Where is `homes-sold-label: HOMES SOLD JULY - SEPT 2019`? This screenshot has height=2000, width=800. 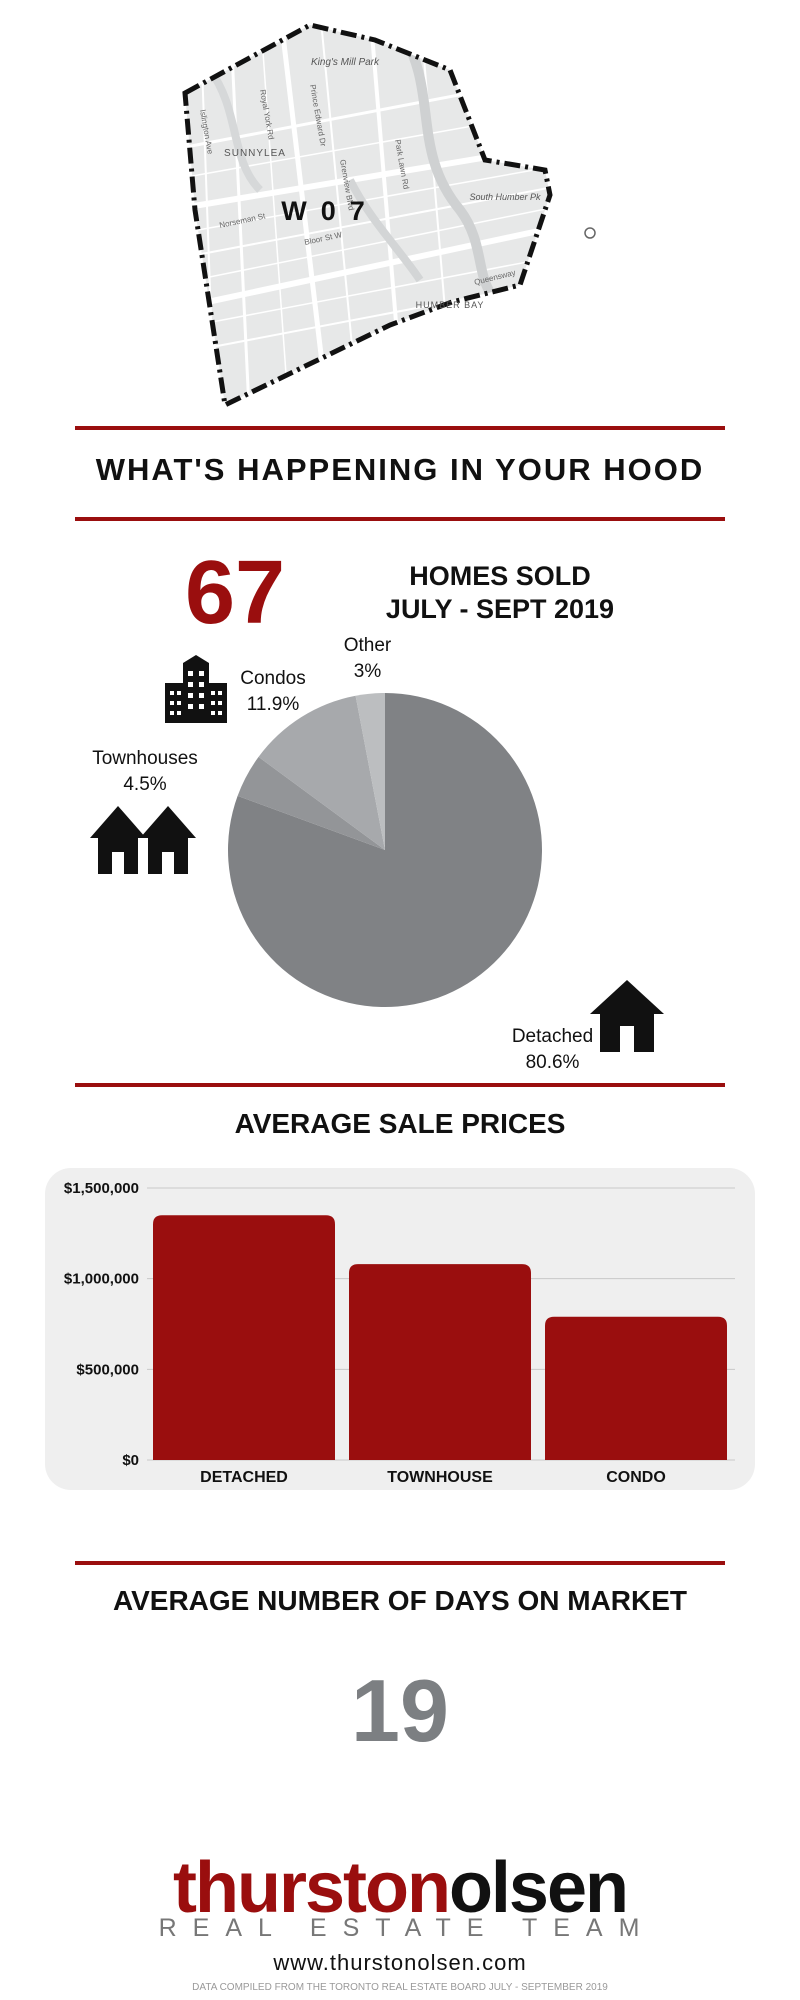
homes-sold-label: HOMES SOLD JULY - SEPT 2019 is located at coordinates (500, 593).